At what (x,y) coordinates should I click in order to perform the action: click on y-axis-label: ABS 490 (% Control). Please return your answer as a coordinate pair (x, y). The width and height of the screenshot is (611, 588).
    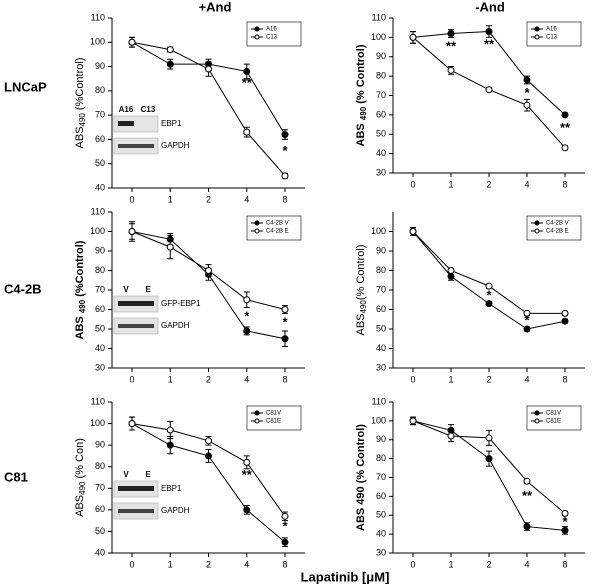
    Looking at the image, I should click on (361, 477).